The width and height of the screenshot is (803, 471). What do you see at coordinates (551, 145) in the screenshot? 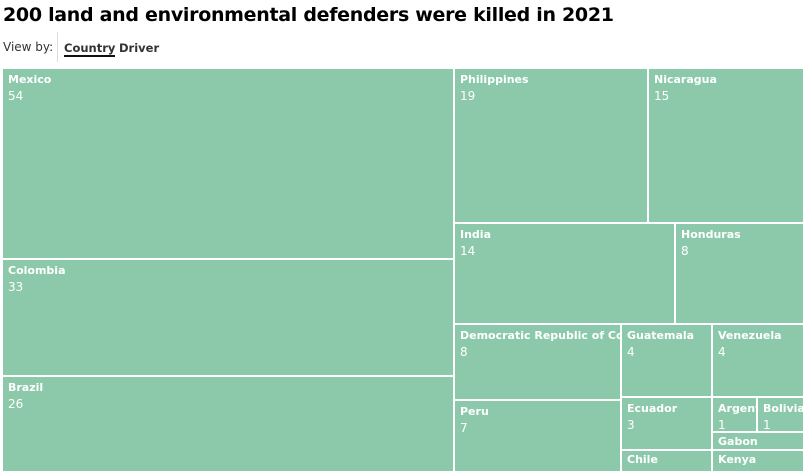
I see `treemap-tile: Philippines 19` at bounding box center [551, 145].